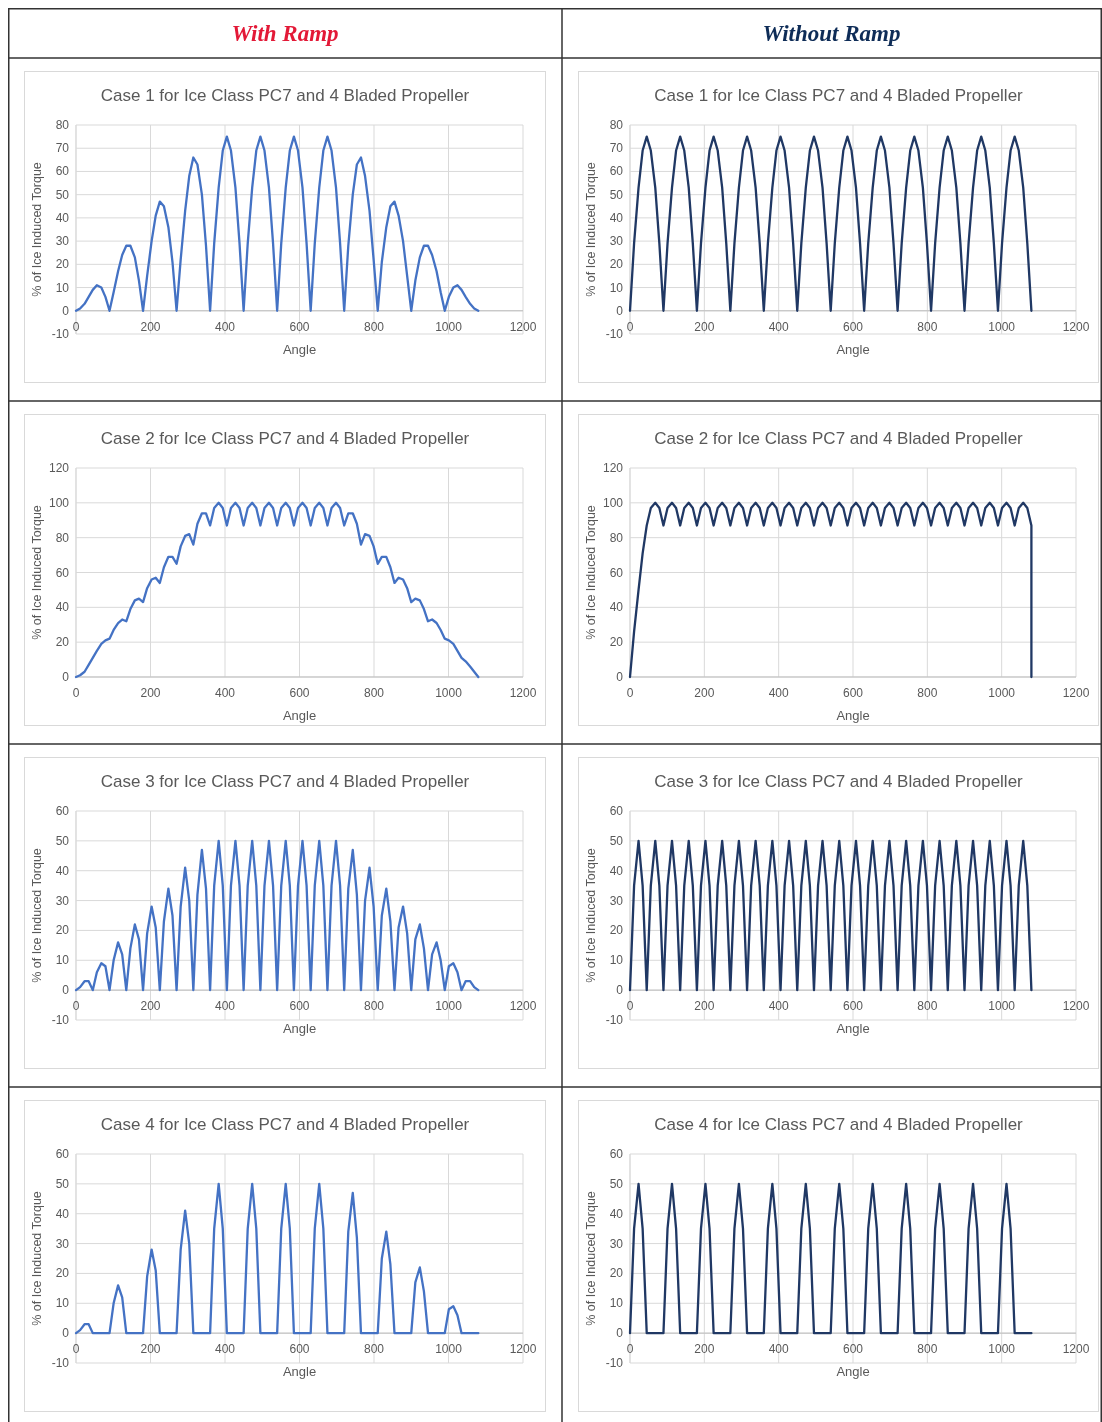 This screenshot has height=1422, width=1102. I want to click on y-tick-label: 70, so click(616, 148).